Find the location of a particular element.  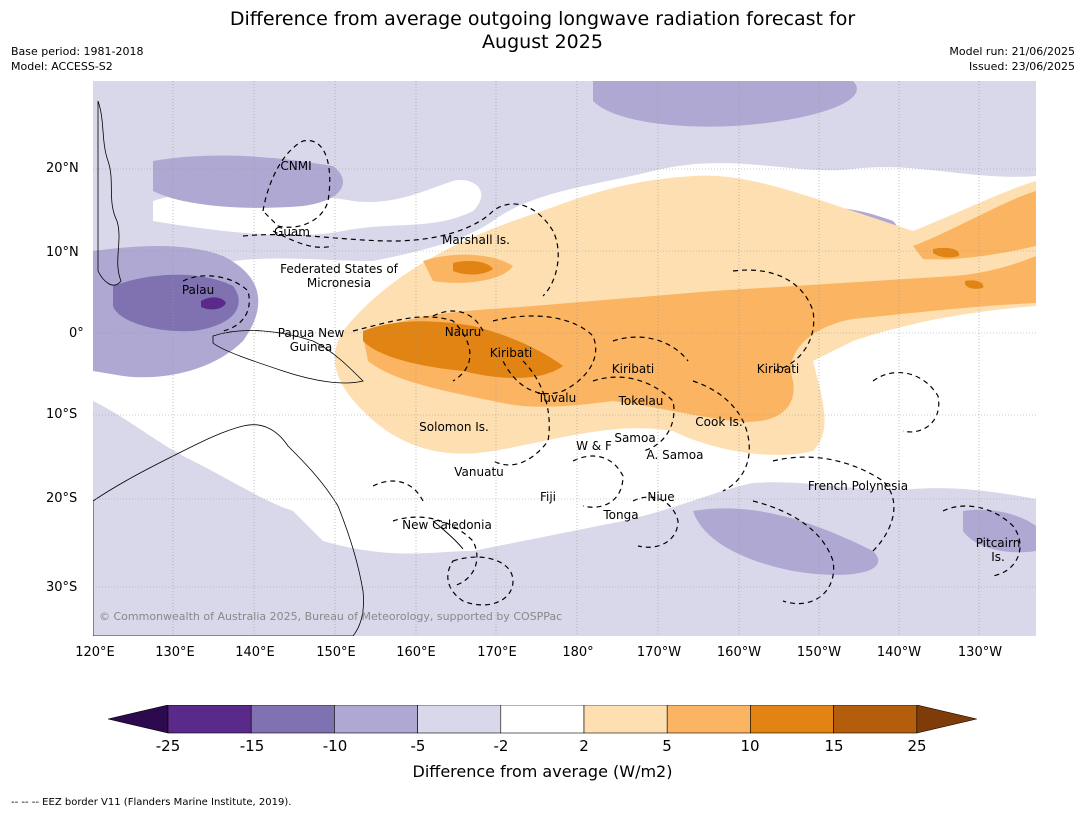

region-label-marshall: Marshall Is. is located at coordinates (476, 240).